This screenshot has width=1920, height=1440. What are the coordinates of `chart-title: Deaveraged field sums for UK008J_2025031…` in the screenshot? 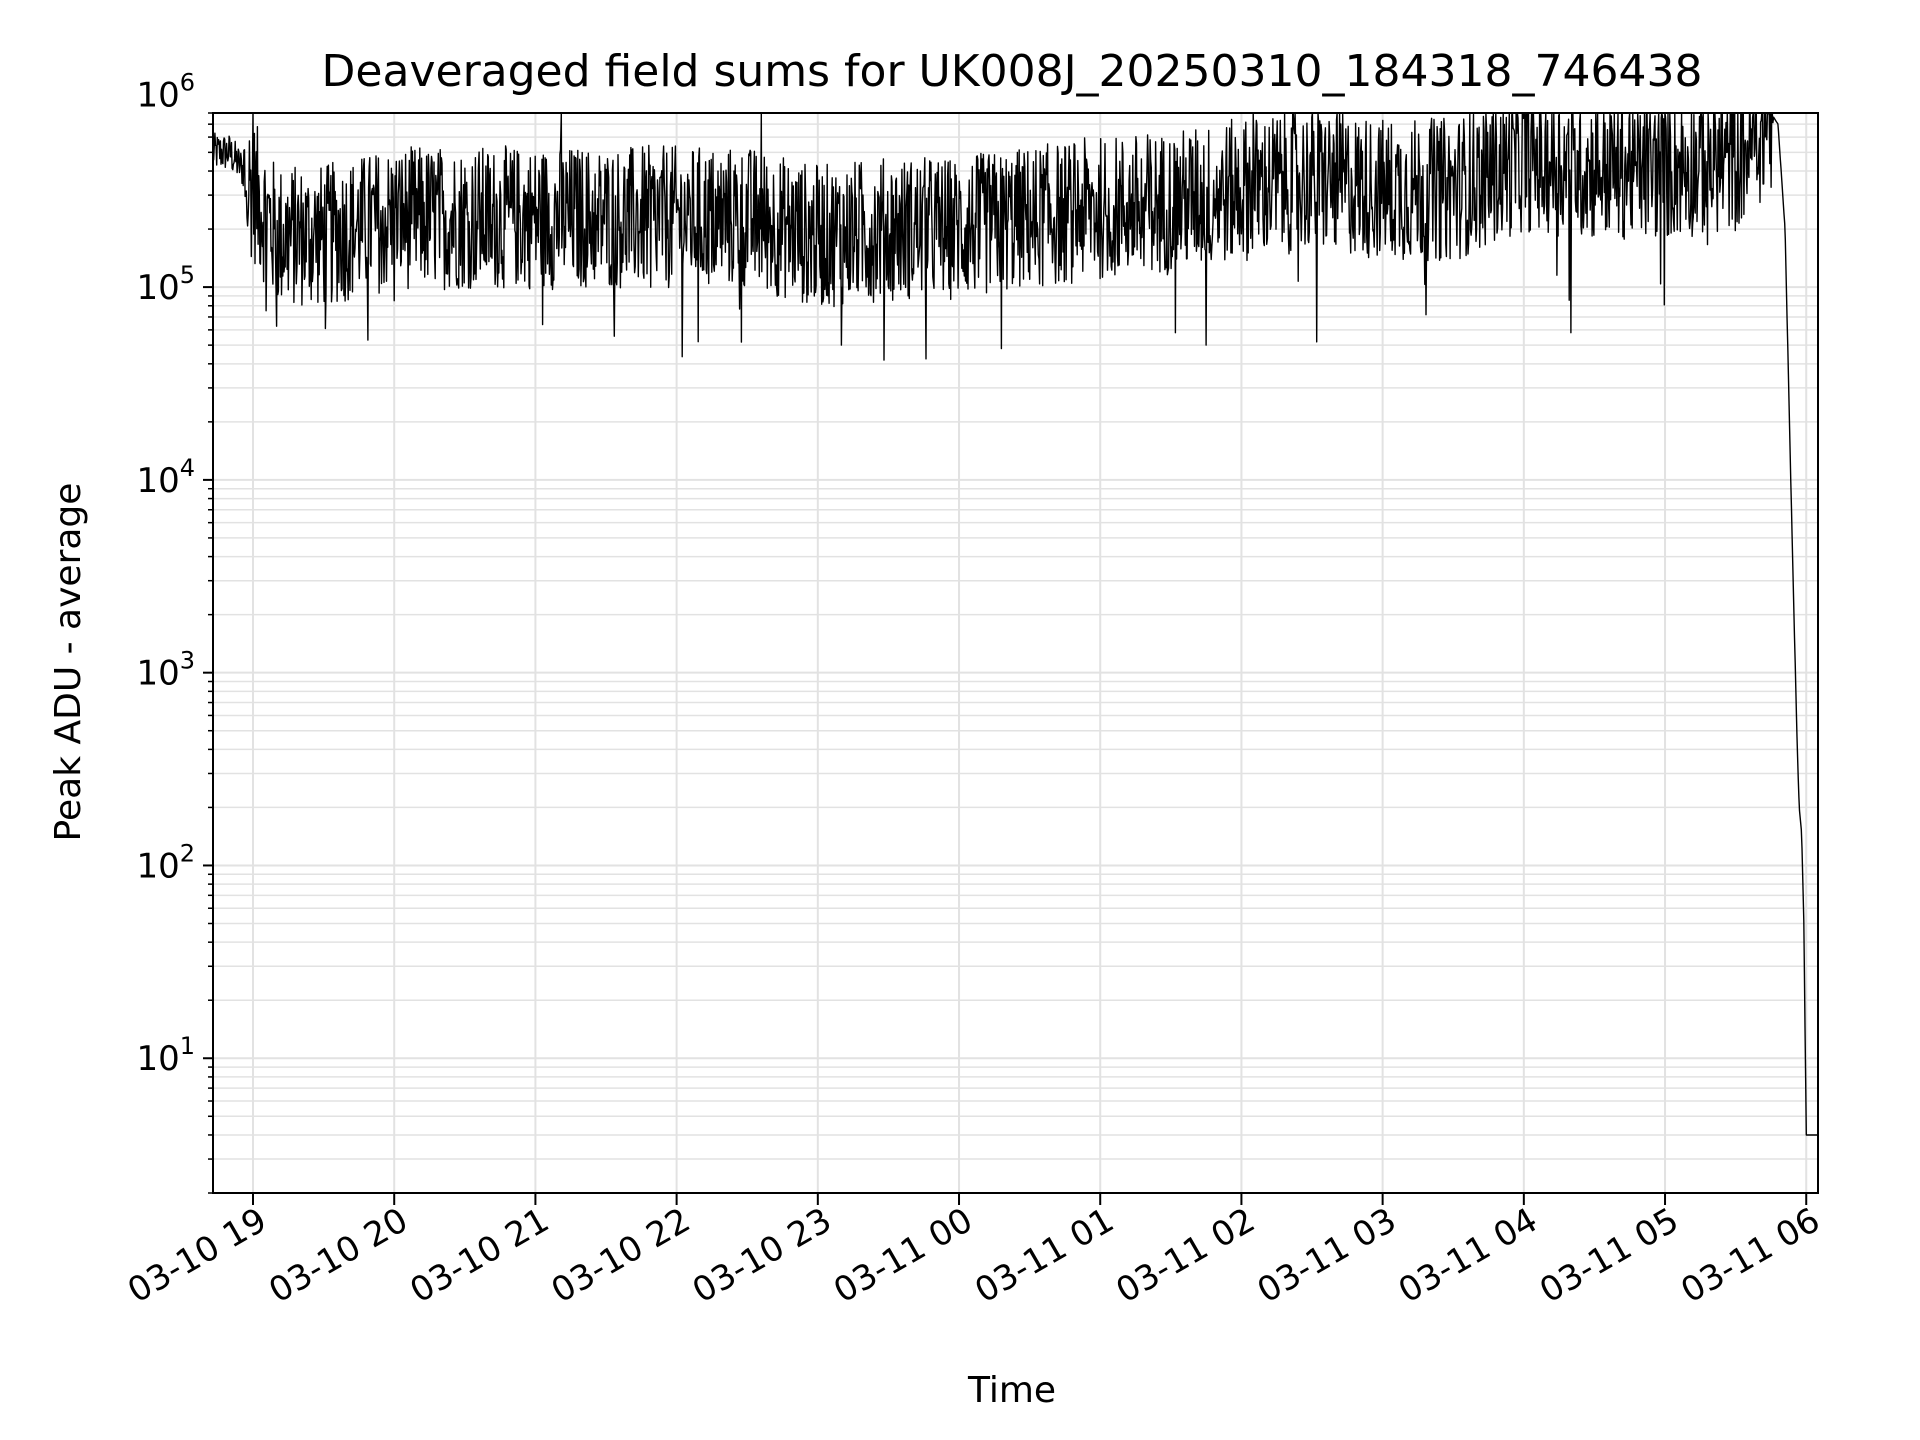 It's located at (1012, 71).